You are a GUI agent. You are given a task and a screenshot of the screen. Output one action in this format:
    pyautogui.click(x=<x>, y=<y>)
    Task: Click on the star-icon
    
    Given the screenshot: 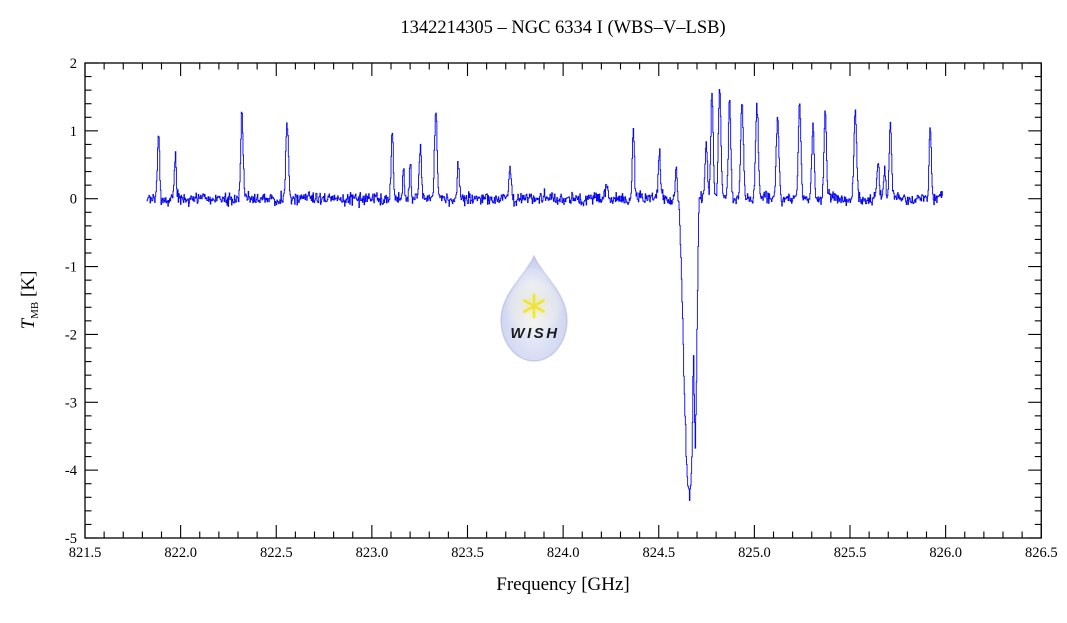 What is the action you would take?
    pyautogui.click(x=534, y=306)
    